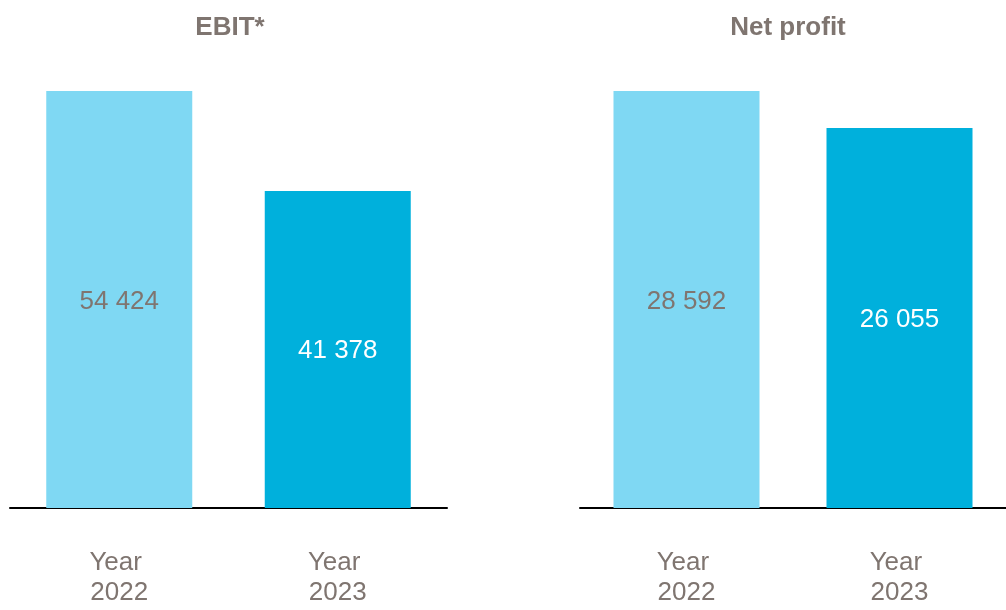 This screenshot has width=1006, height=610. What do you see at coordinates (899, 318) in the screenshot?
I see `data-label: 26 055` at bounding box center [899, 318].